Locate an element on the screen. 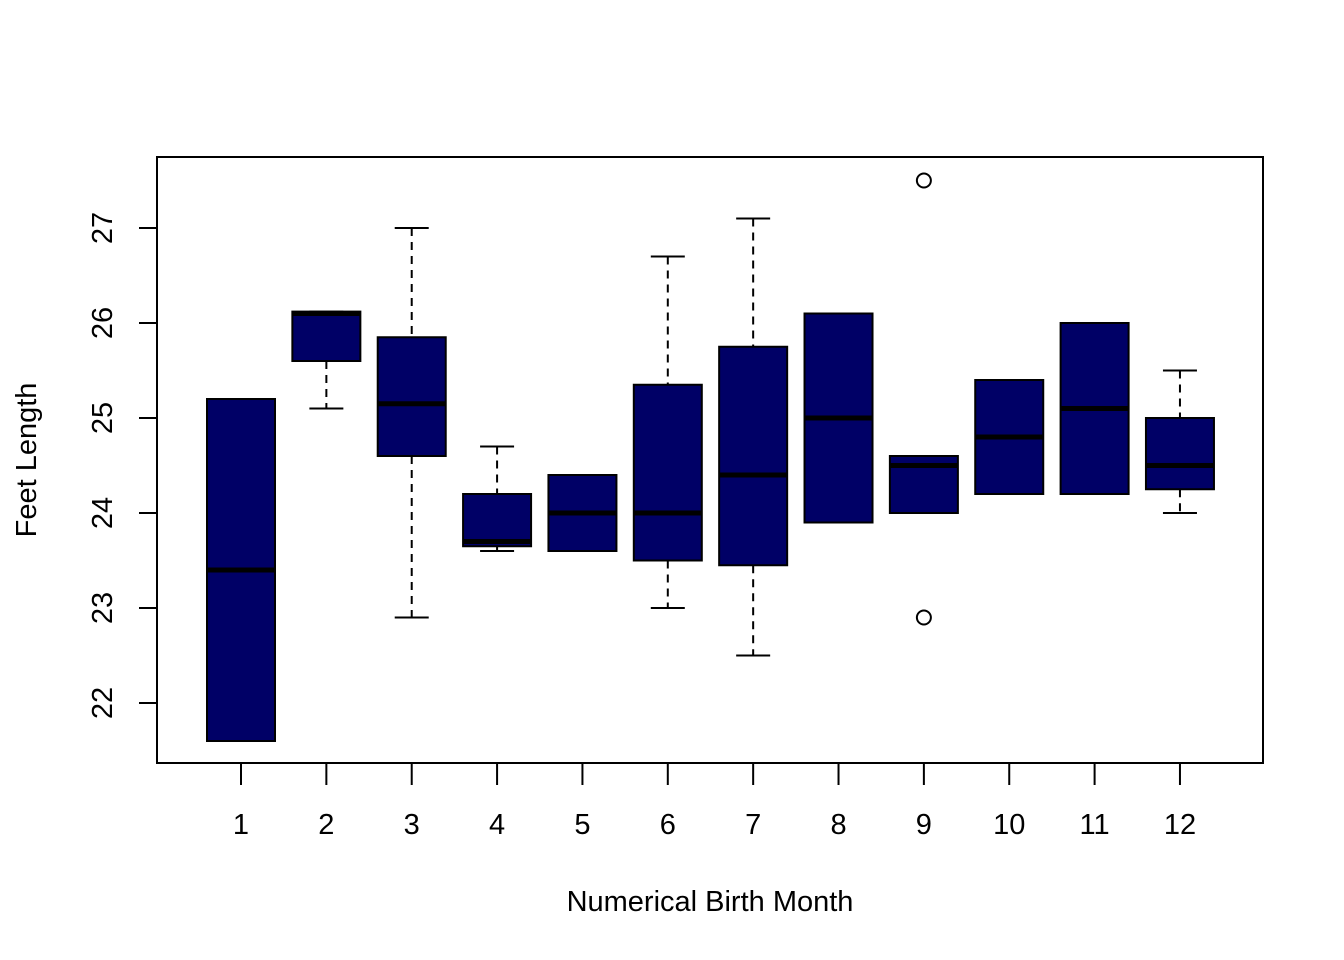 The height and width of the screenshot is (960, 1344). y-tick-label-23: 23 is located at coordinates (103, 608).